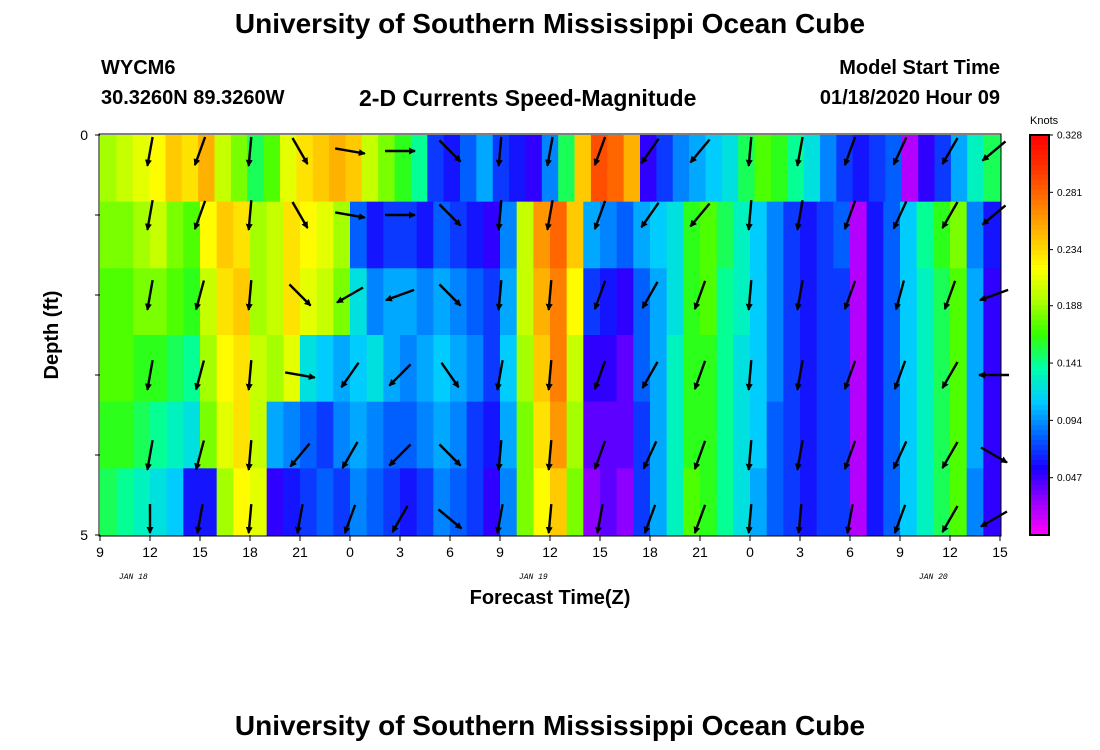 The height and width of the screenshot is (750, 1100). I want to click on x-tick-label: 12, so click(950, 552).